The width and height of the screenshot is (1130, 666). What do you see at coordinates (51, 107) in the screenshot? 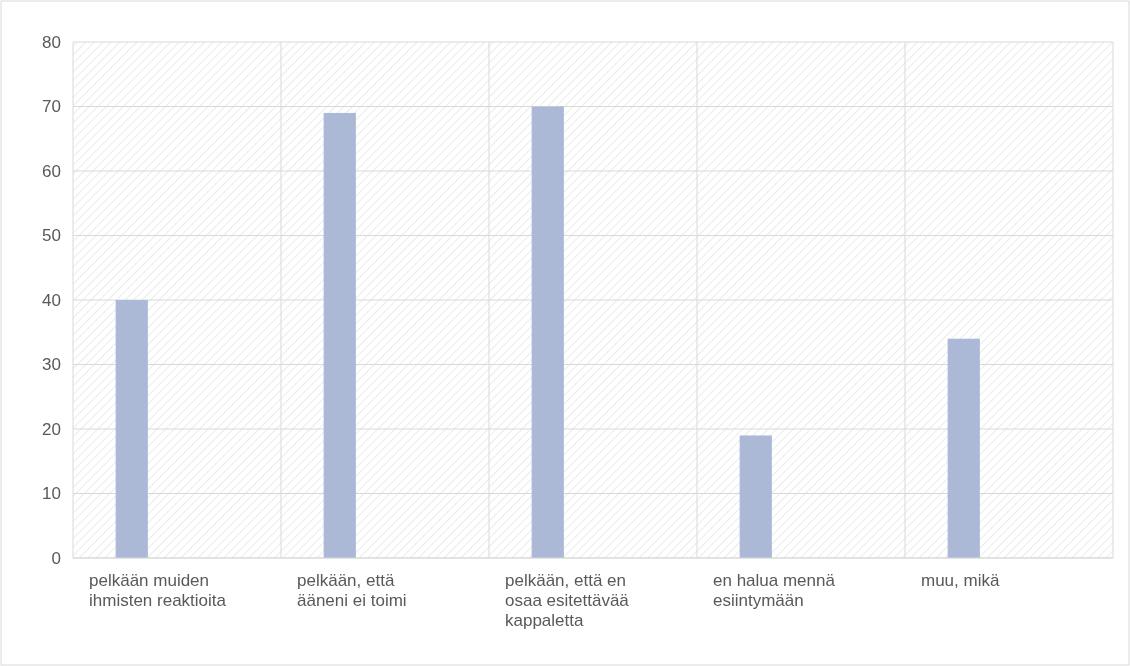
I see `y-tick-label: 70` at bounding box center [51, 107].